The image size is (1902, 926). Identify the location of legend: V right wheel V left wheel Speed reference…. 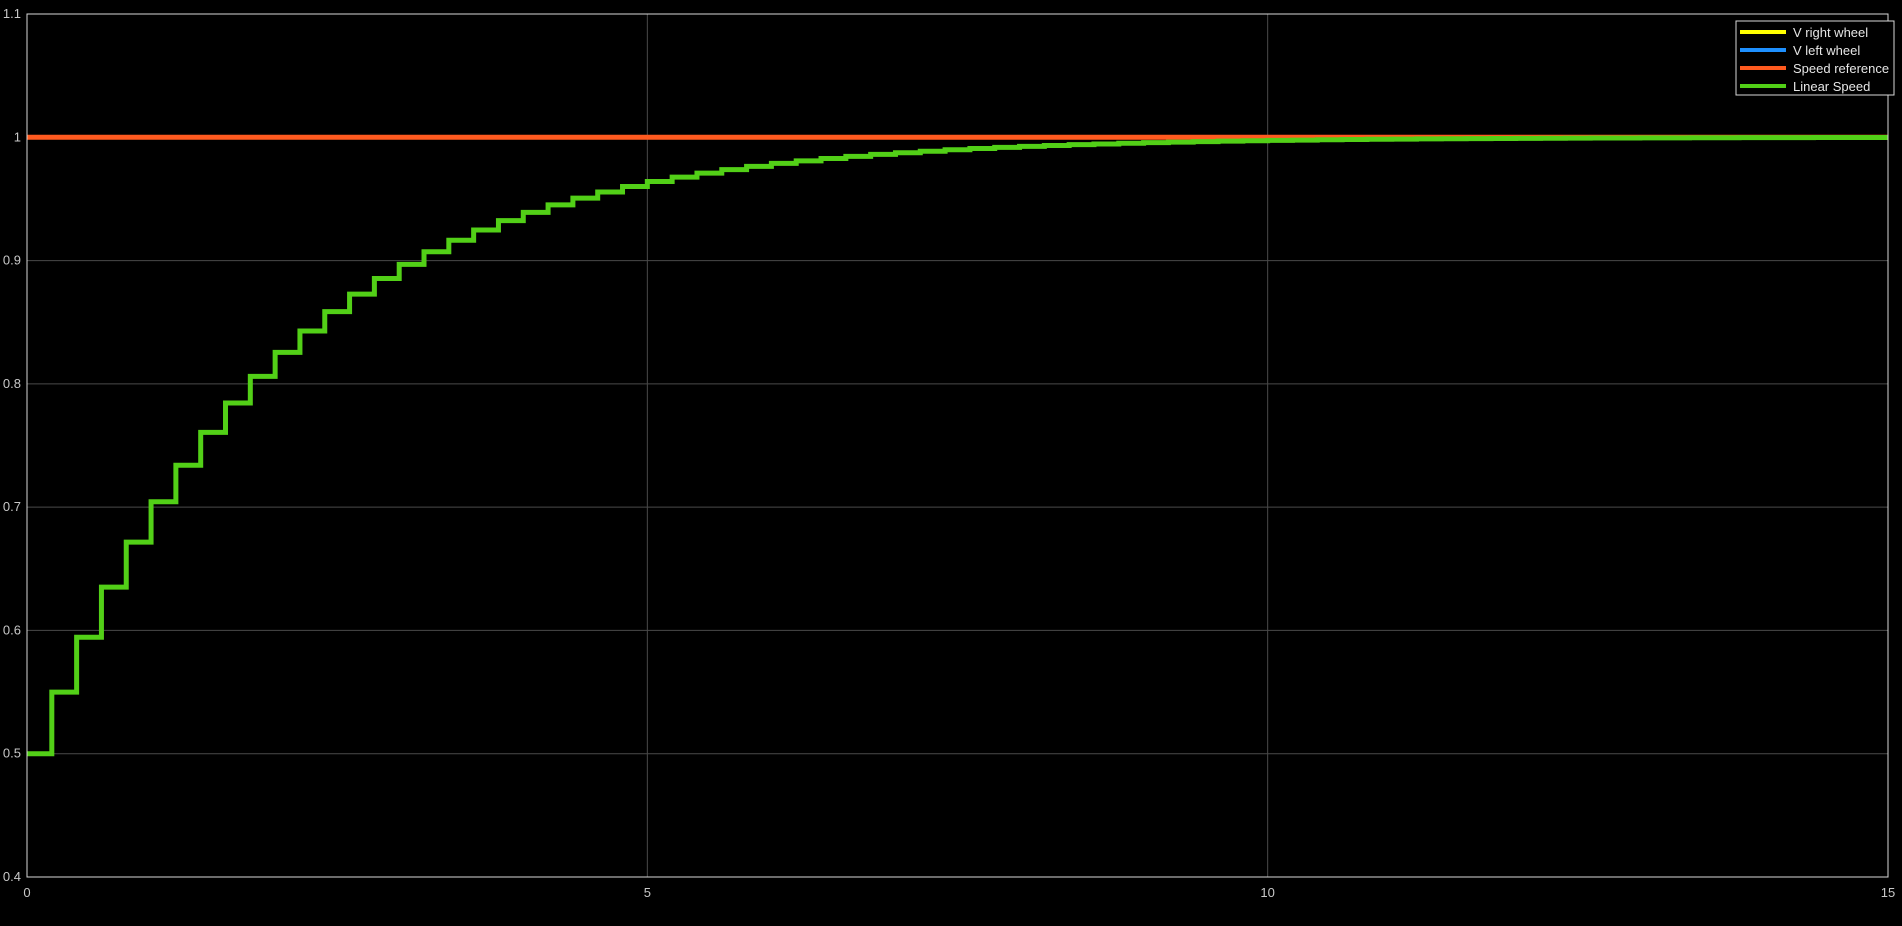
(1815, 58).